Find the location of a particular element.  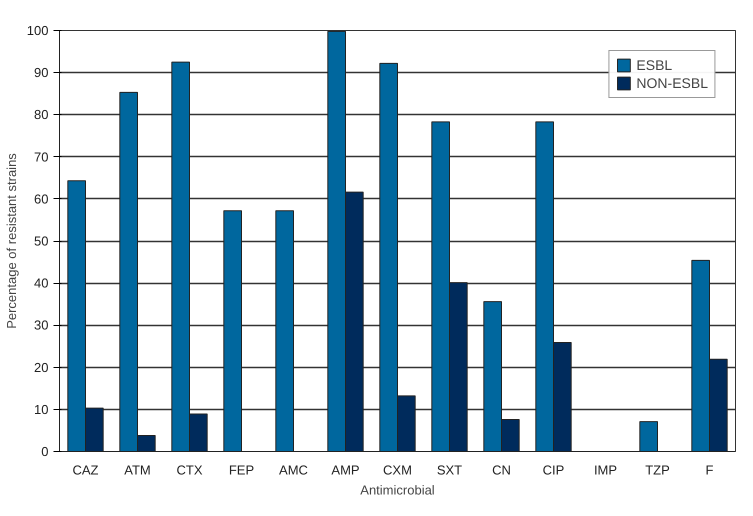

y-tick-label: 60 is located at coordinates (41, 198).